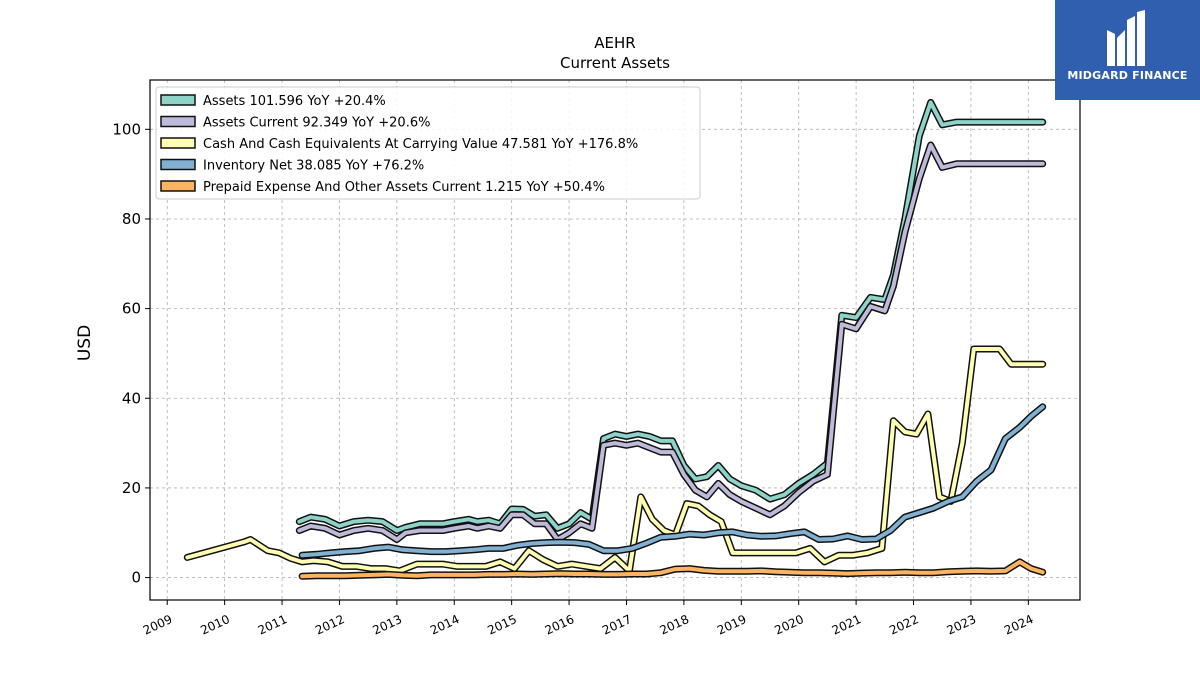  What do you see at coordinates (904, 625) in the screenshot?
I see `x-tick-label: 2022` at bounding box center [904, 625].